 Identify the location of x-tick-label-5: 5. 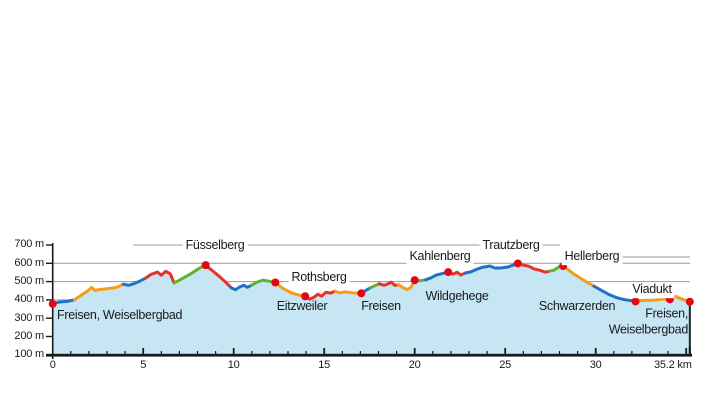
(143, 365).